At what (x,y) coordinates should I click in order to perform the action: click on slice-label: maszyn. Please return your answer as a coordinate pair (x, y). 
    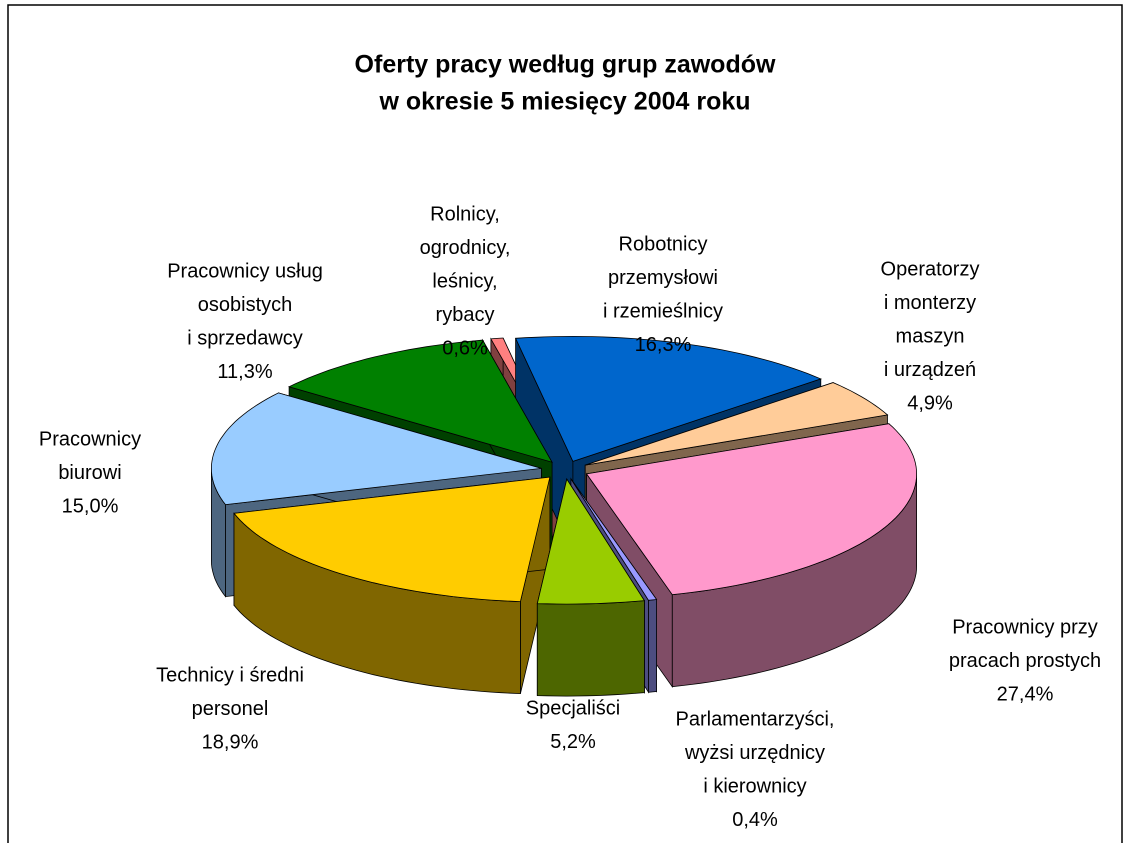
    Looking at the image, I should click on (930, 336).